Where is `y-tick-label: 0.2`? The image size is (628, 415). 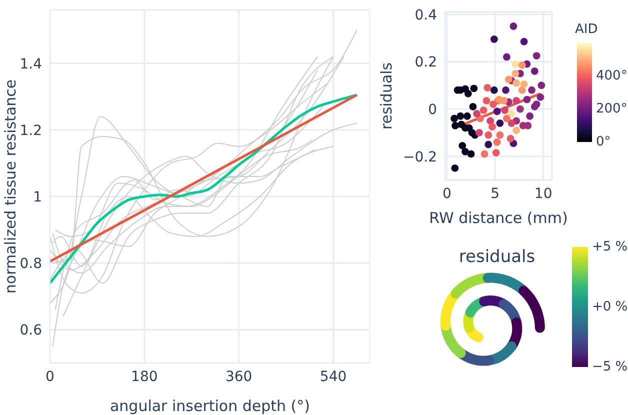
y-tick-label: 0.2 is located at coordinates (425, 62).